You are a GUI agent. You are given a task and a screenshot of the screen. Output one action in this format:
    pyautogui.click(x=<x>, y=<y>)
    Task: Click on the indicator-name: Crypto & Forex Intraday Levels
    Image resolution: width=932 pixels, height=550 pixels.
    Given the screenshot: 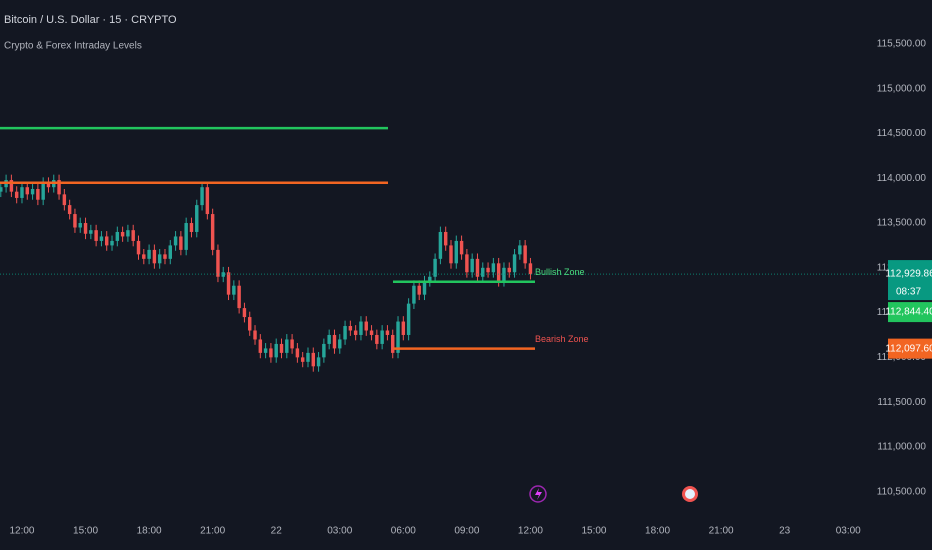 What is the action you would take?
    pyautogui.click(x=73, y=46)
    